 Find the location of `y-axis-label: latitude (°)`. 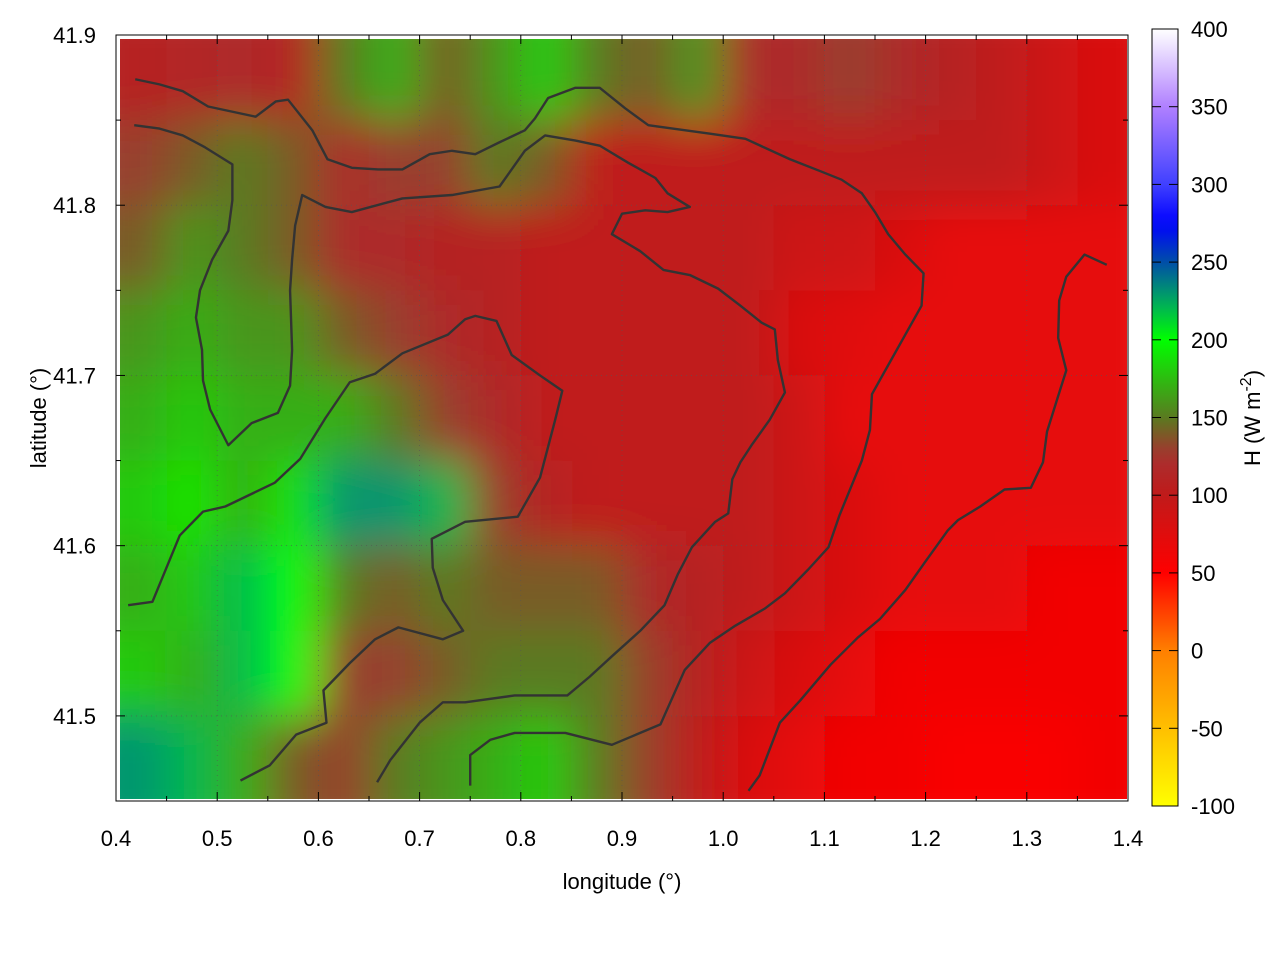

y-axis-label: latitude (°) is located at coordinates (38, 418).